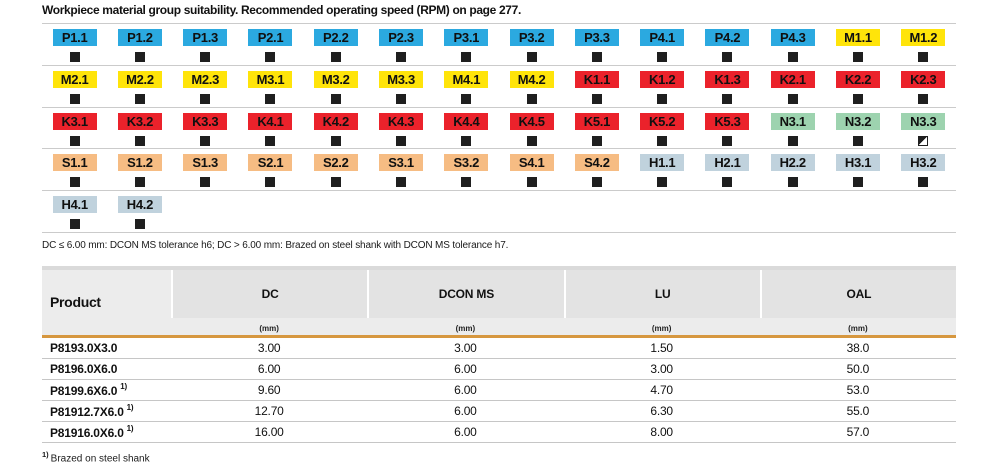 The image size is (1002, 468). I want to click on material-cell: N3.2, so click(857, 128).